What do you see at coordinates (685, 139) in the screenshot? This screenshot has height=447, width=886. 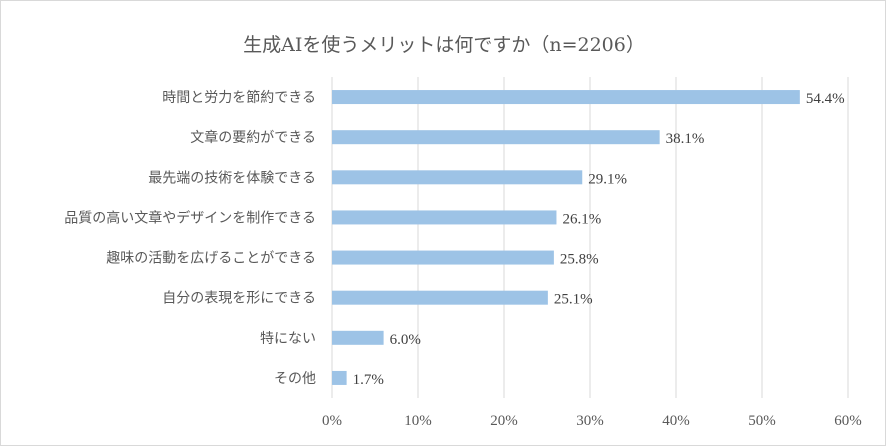 I see `data-label: 38.1%` at bounding box center [685, 139].